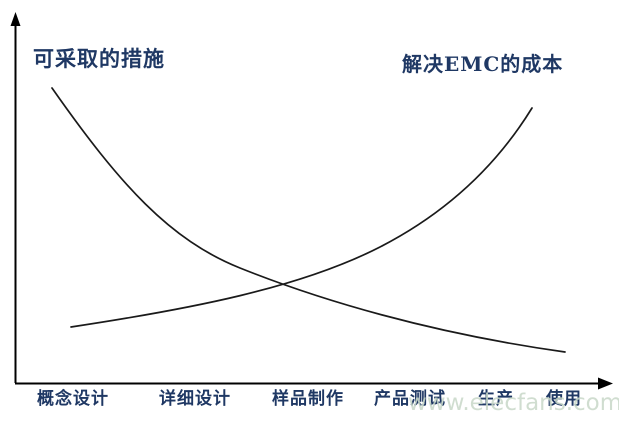  I want to click on x-axis-arrow-icon, so click(605, 383).